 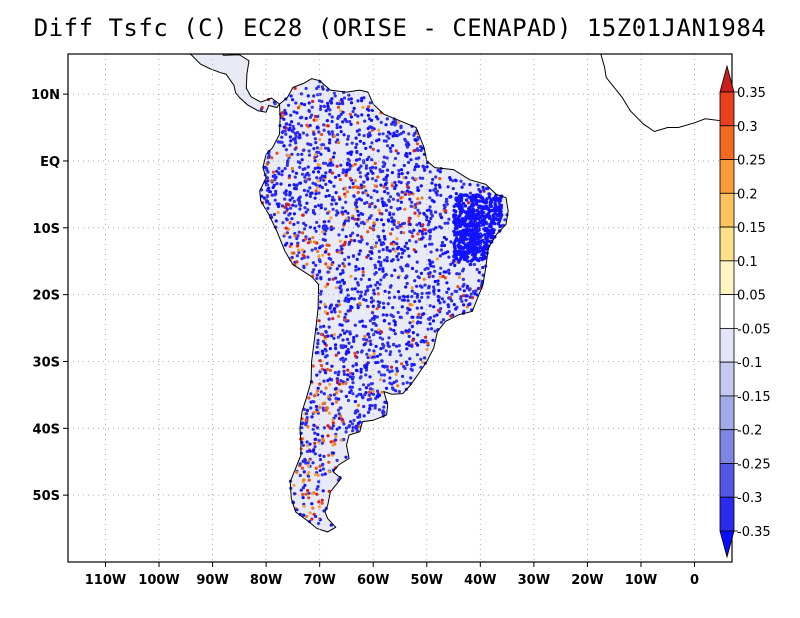 I want to click on x-tick-label: 90W, so click(x=212, y=580).